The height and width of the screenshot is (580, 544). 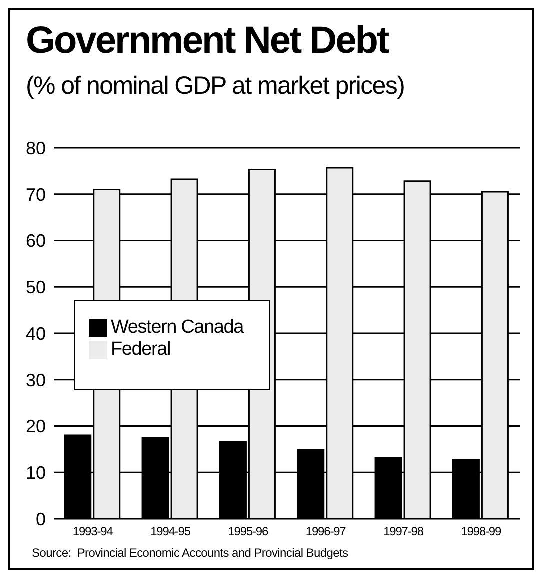 I want to click on y-tick-label: 50, so click(x=36, y=288).